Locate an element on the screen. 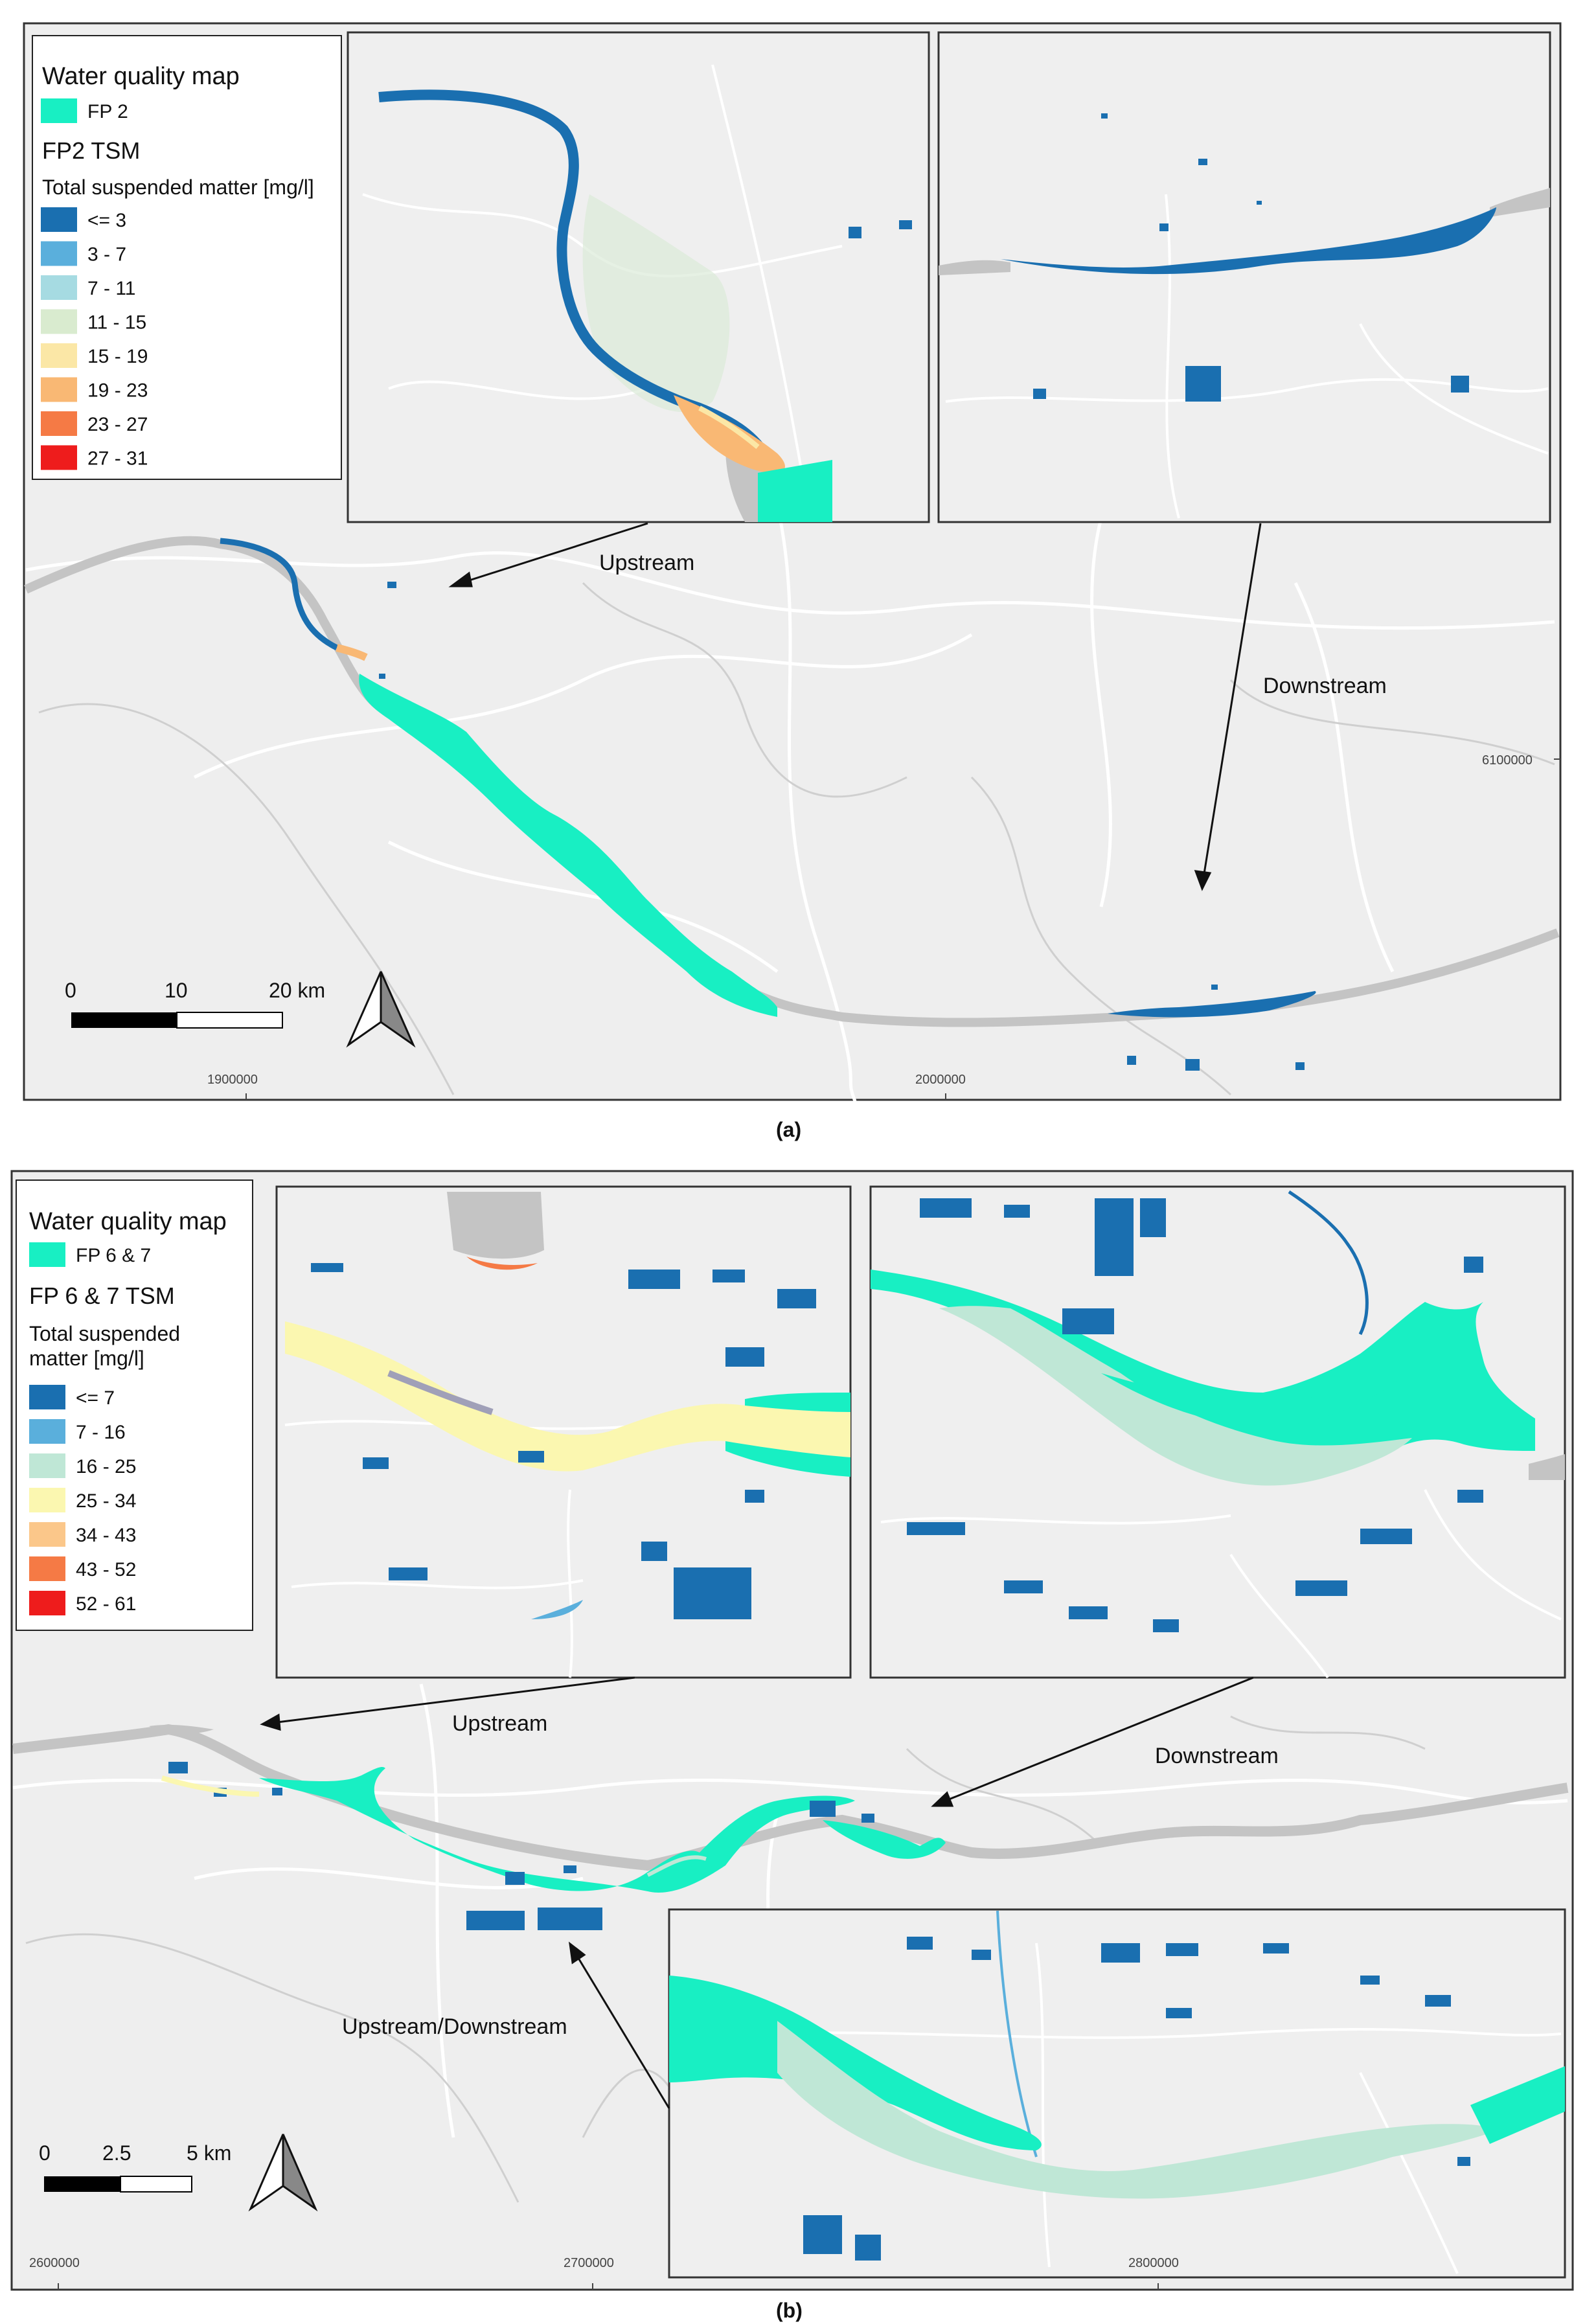 The height and width of the screenshot is (2324, 1585). panel-a-inset-downstream is located at coordinates (1200, 277).